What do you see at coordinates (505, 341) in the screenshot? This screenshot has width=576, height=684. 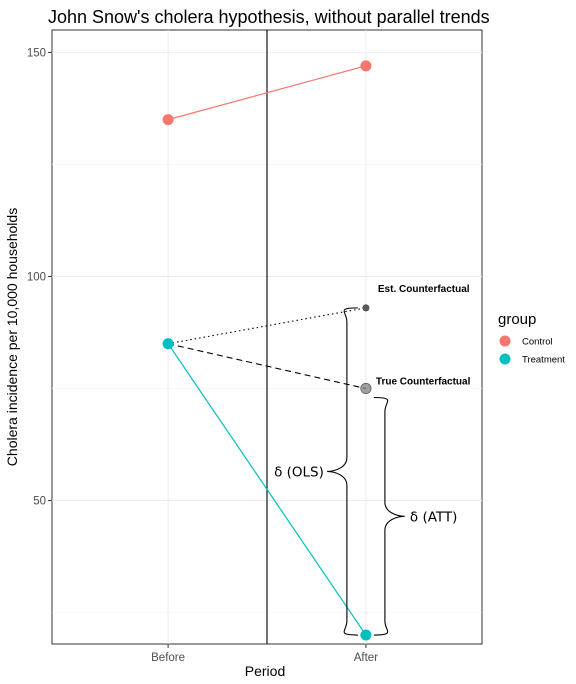 I see `legend-key-control` at bounding box center [505, 341].